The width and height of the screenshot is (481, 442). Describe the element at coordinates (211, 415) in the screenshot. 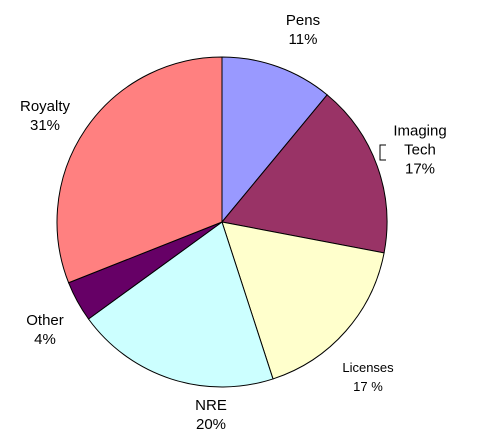

I see `slice-label: NRE 20%` at that location.